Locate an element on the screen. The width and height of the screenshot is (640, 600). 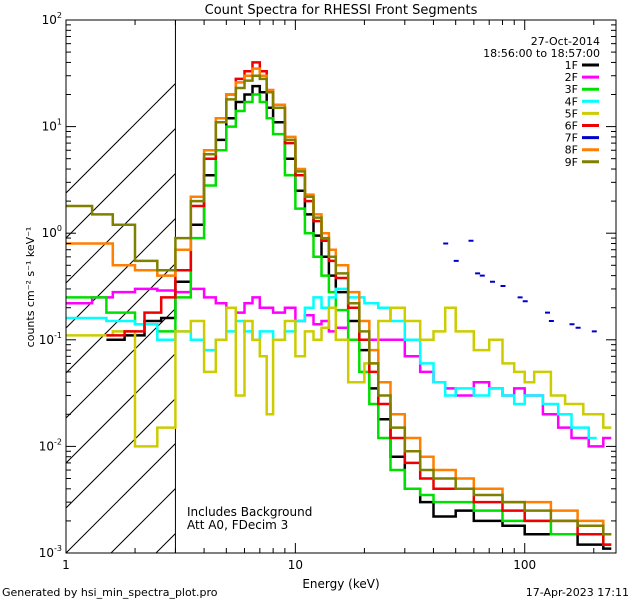
legend-label-2f: 2F is located at coordinates (571, 77).